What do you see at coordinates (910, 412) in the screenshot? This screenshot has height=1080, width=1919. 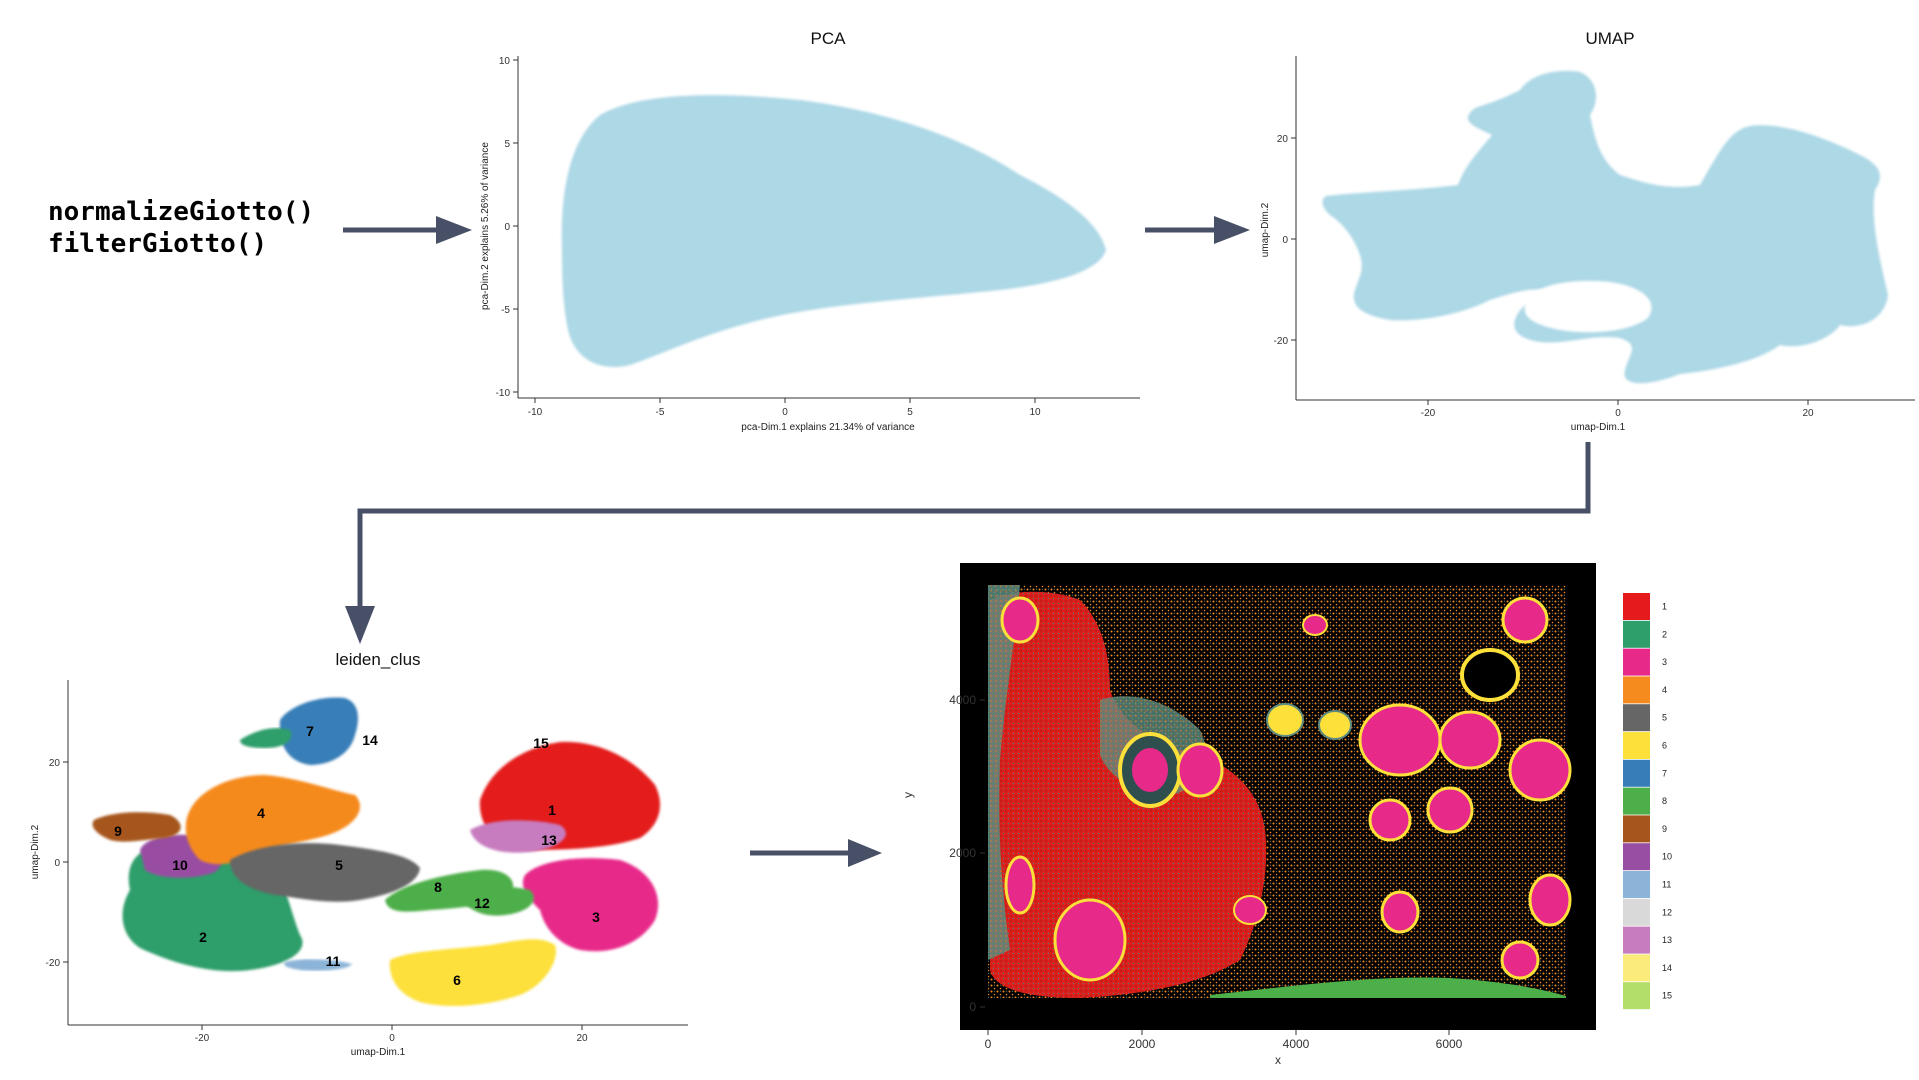 I see `pca-xtick-5: 5` at bounding box center [910, 412].